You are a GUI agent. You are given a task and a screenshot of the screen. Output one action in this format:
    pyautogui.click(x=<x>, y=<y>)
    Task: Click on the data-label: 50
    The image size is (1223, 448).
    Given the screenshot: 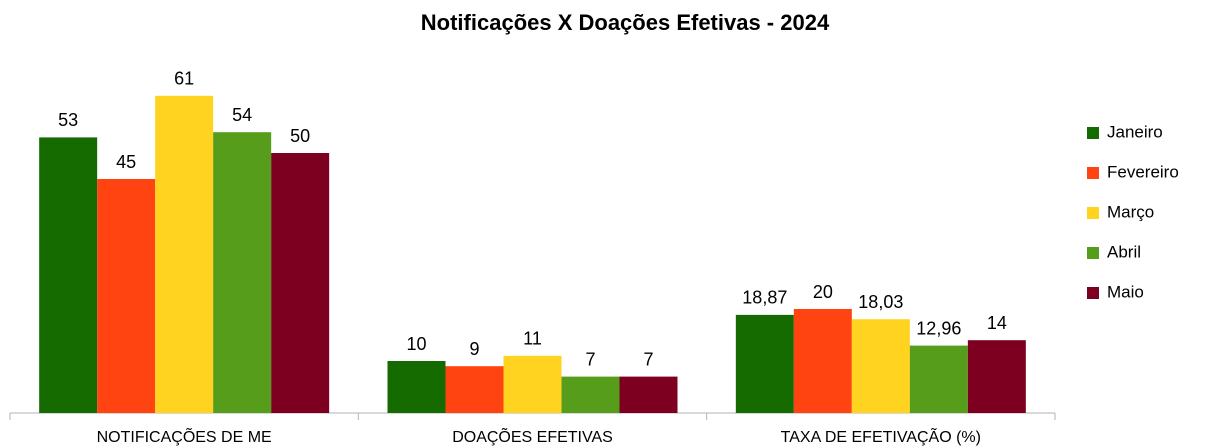 What is the action you would take?
    pyautogui.click(x=300, y=136)
    